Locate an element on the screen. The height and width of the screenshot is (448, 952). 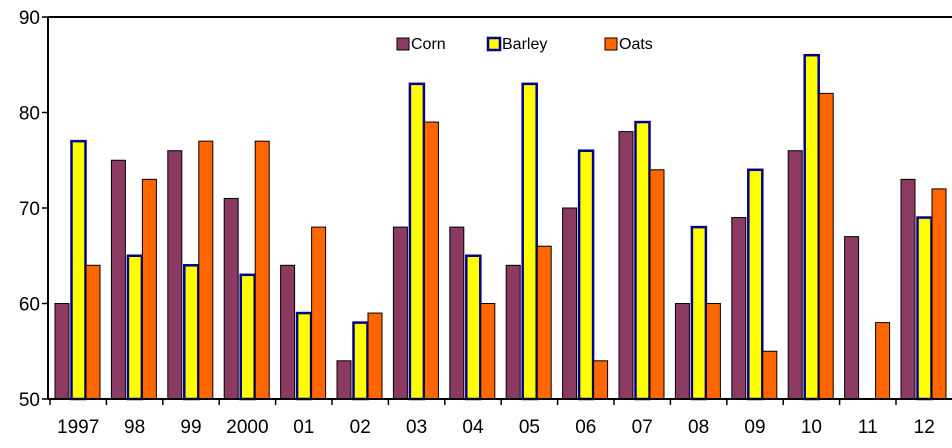
legend: Corn Barley Oats is located at coordinates (524, 44).